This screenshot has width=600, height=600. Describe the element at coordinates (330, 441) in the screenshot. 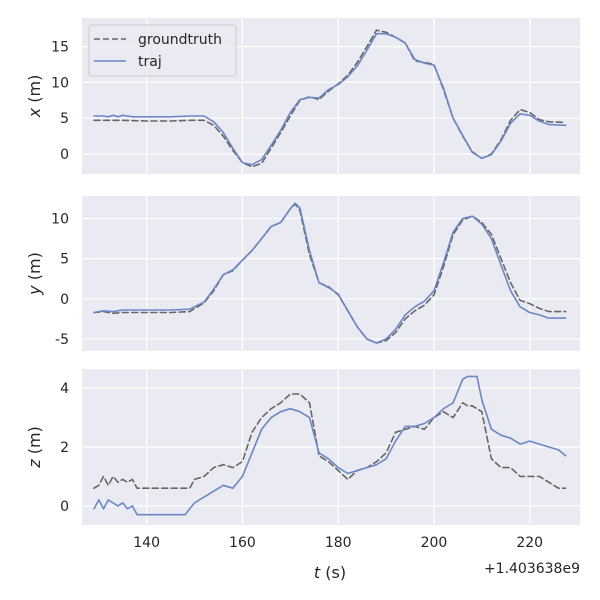

I see `series-line-groundtruth` at that location.